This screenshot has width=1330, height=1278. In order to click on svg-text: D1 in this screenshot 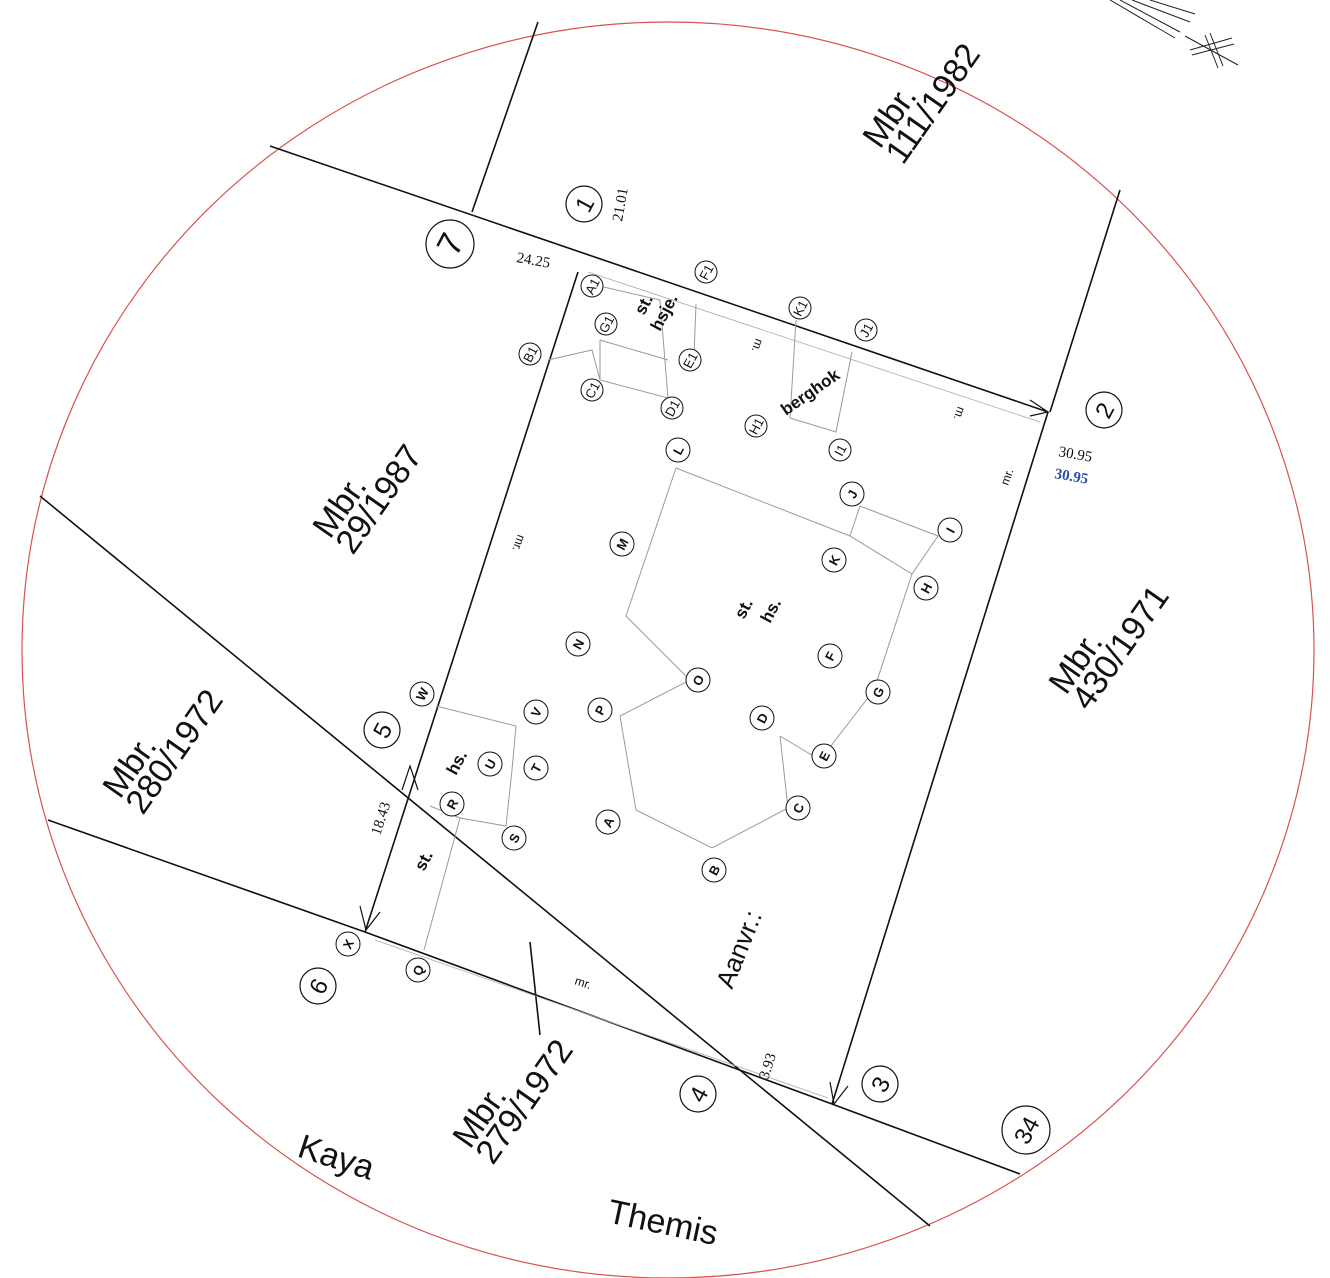, I will do `click(672, 408)`.